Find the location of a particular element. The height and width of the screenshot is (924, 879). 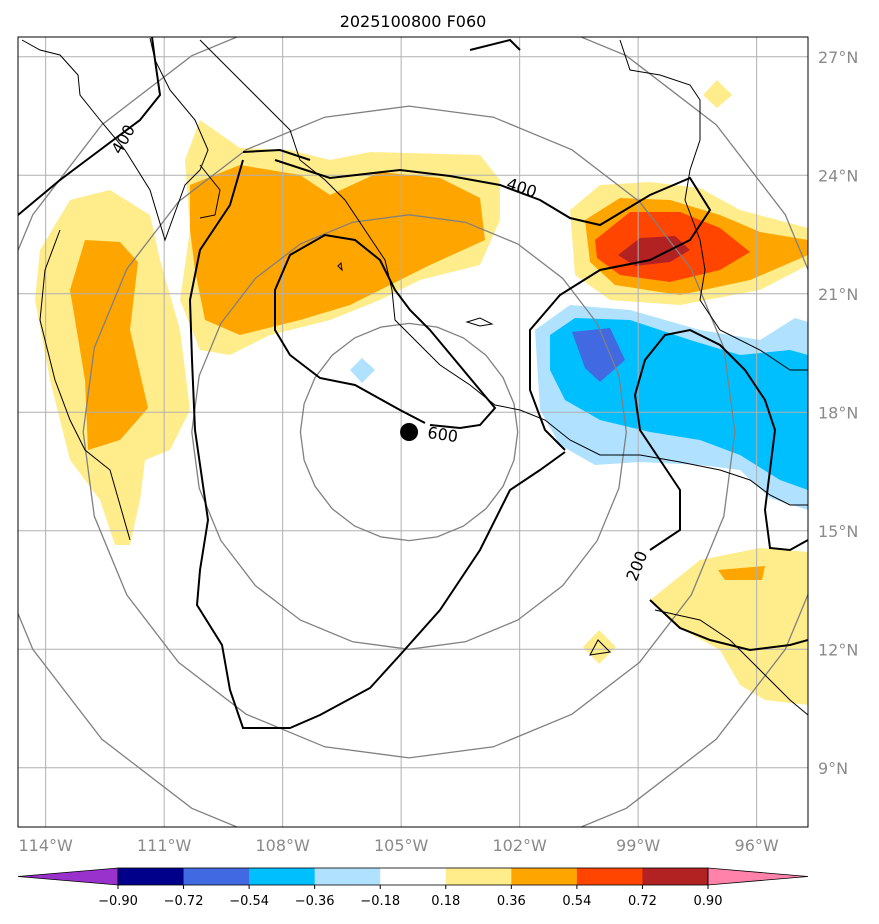

lat-tick-label: 9°N is located at coordinates (833, 768).